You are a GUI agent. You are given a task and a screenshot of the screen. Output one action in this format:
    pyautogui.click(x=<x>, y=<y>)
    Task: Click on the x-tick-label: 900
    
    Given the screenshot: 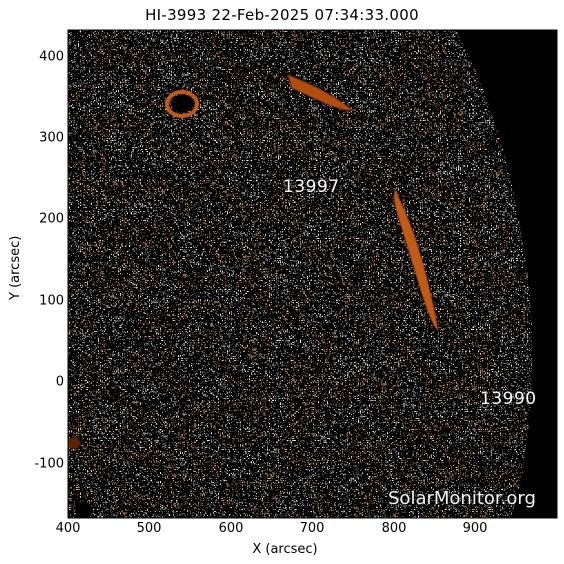 What is the action you would take?
    pyautogui.click(x=475, y=528)
    